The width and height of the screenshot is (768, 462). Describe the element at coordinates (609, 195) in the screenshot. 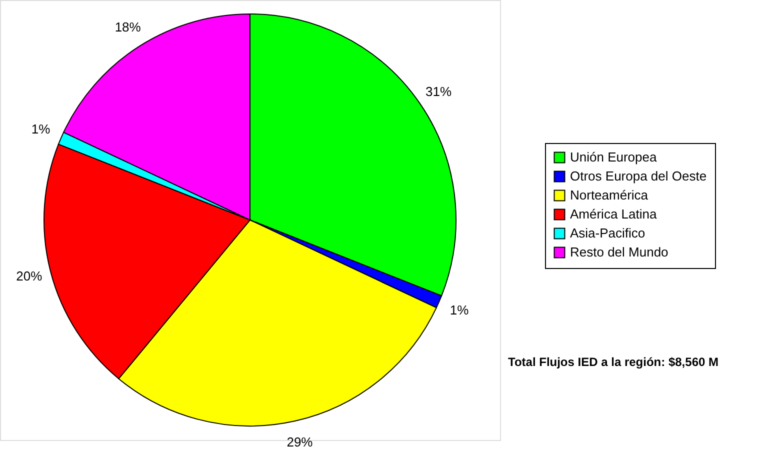

I see `legend-label: Norteamérica` at that location.